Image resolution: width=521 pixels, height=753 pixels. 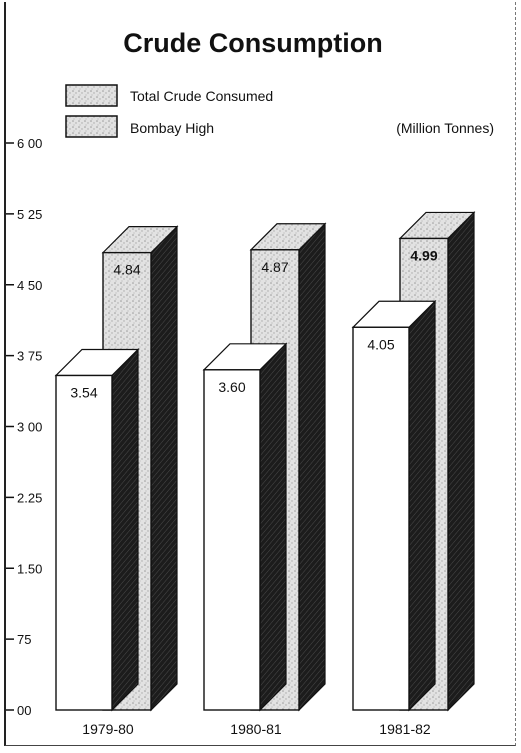 I want to click on y-tick-label: 6 00, so click(x=29, y=143).